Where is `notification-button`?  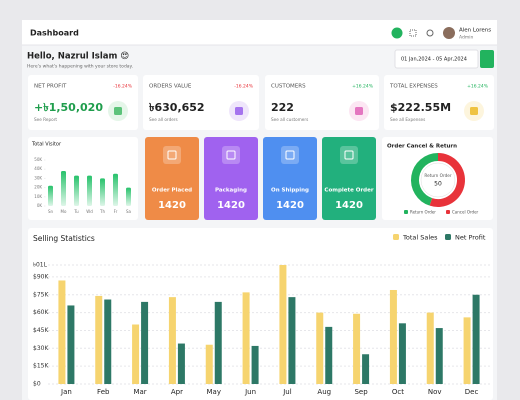 notification-button is located at coordinates (430, 33).